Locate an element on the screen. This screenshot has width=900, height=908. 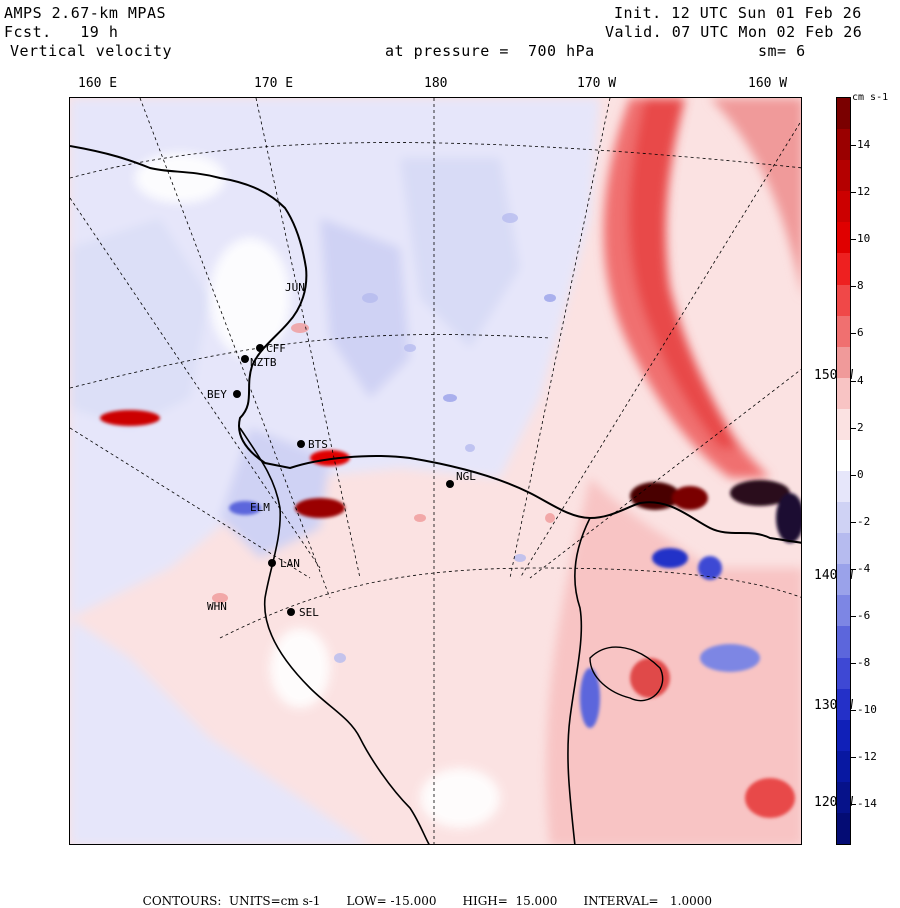
contour-units: CONTOURS: UNITS=cm s-1 is located at coordinates (231, 901).